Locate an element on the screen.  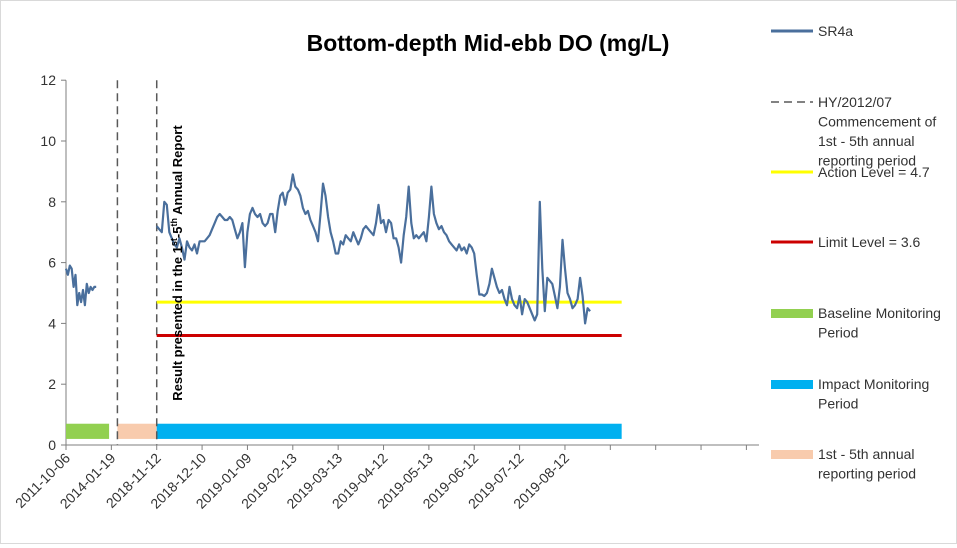
legend-label: SR4a is located at coordinates (835, 31).